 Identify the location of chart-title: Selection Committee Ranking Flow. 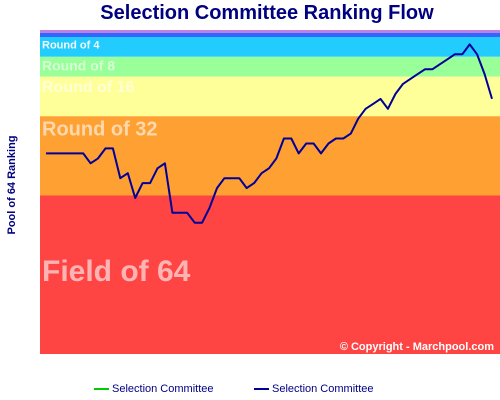
(267, 13).